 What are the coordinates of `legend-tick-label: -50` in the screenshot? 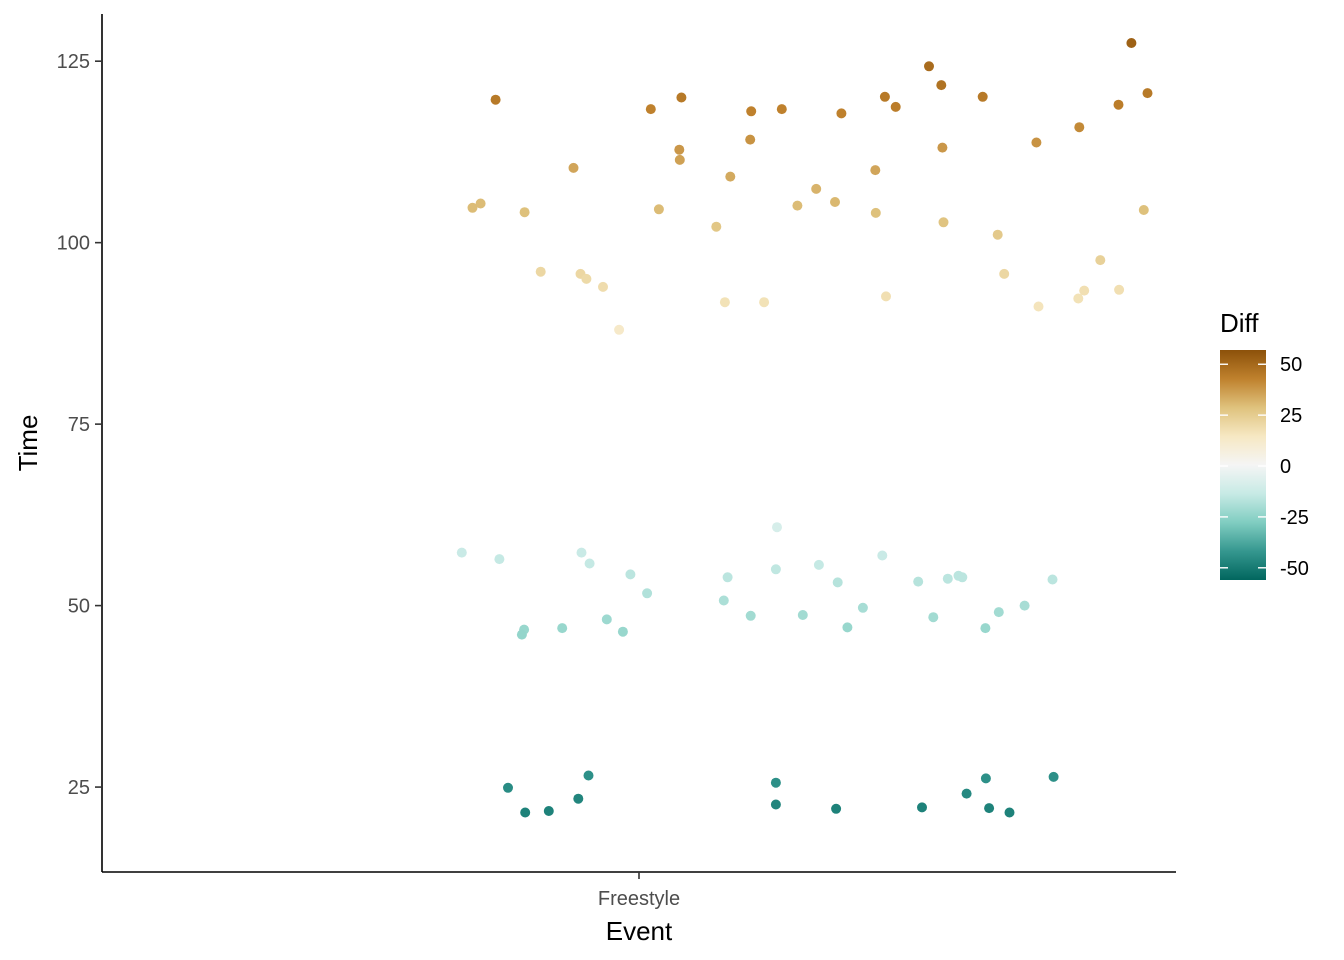 It's located at (1294, 569).